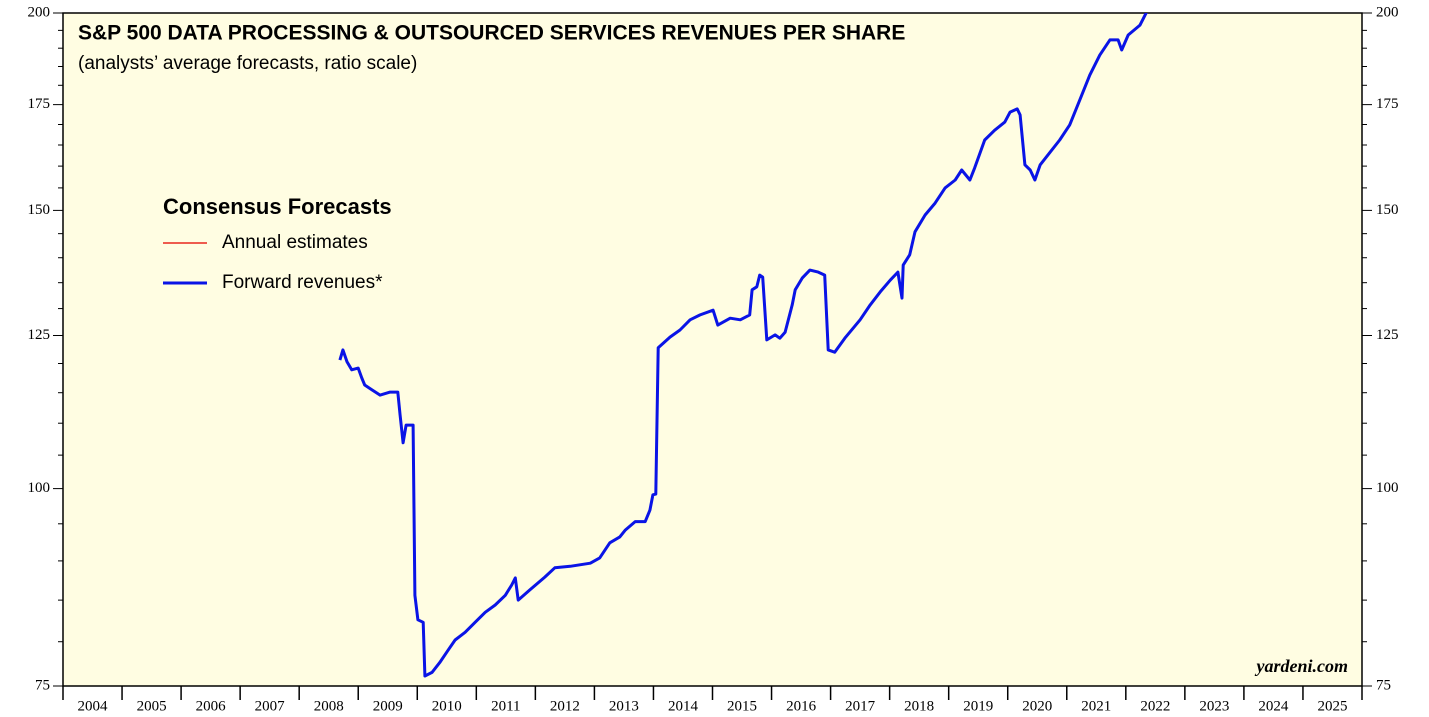  I want to click on y2-tick-label: 100, so click(1387, 488).